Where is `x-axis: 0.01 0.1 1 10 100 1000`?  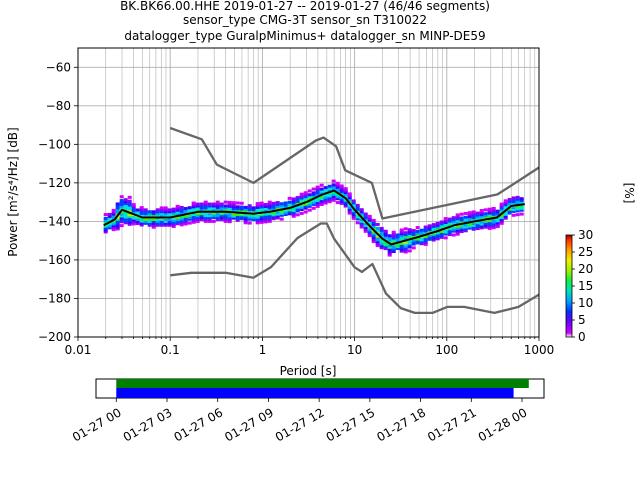 x-axis: 0.01 0.1 1 10 100 1000 is located at coordinates (309, 347).